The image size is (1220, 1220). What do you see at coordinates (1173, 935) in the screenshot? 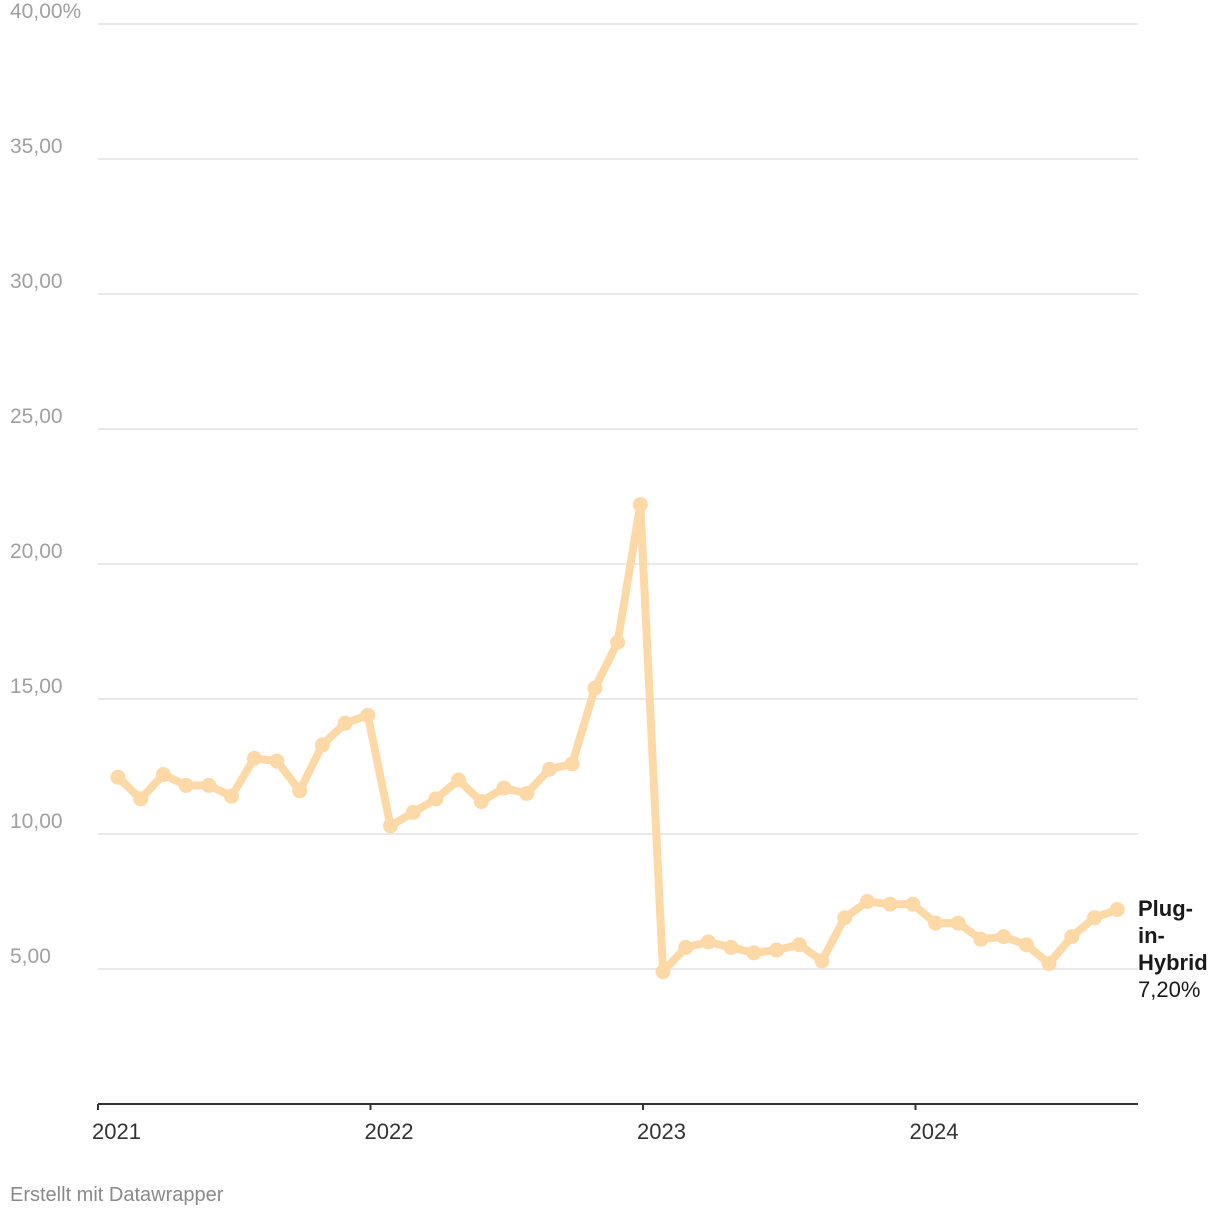
I see `series-name-label: Plug-in-Hybrid` at bounding box center [1173, 935].